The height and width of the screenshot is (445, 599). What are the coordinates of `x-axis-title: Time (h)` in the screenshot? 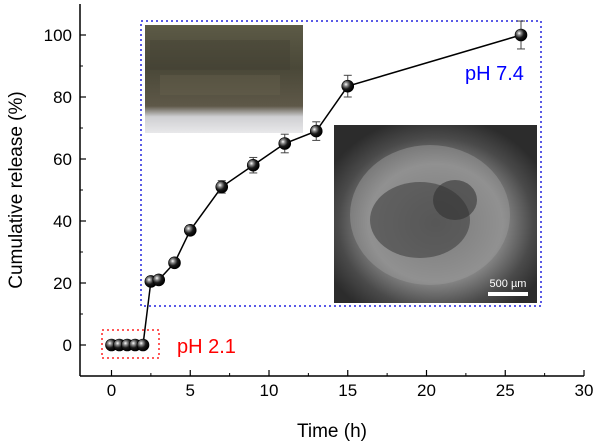 It's located at (332, 431).